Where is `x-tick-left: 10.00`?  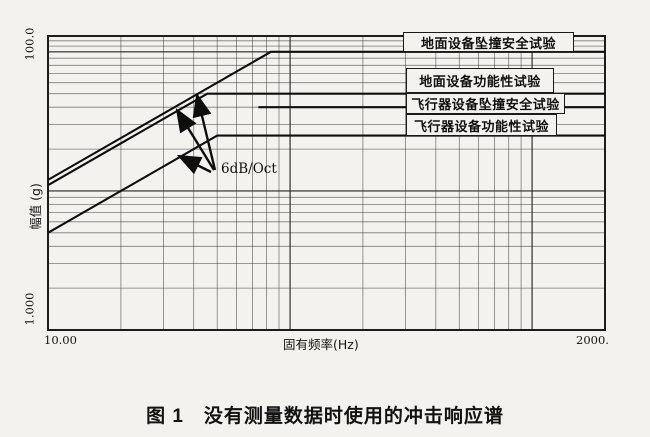 x-tick-left: 10.00 is located at coordinates (60, 340).